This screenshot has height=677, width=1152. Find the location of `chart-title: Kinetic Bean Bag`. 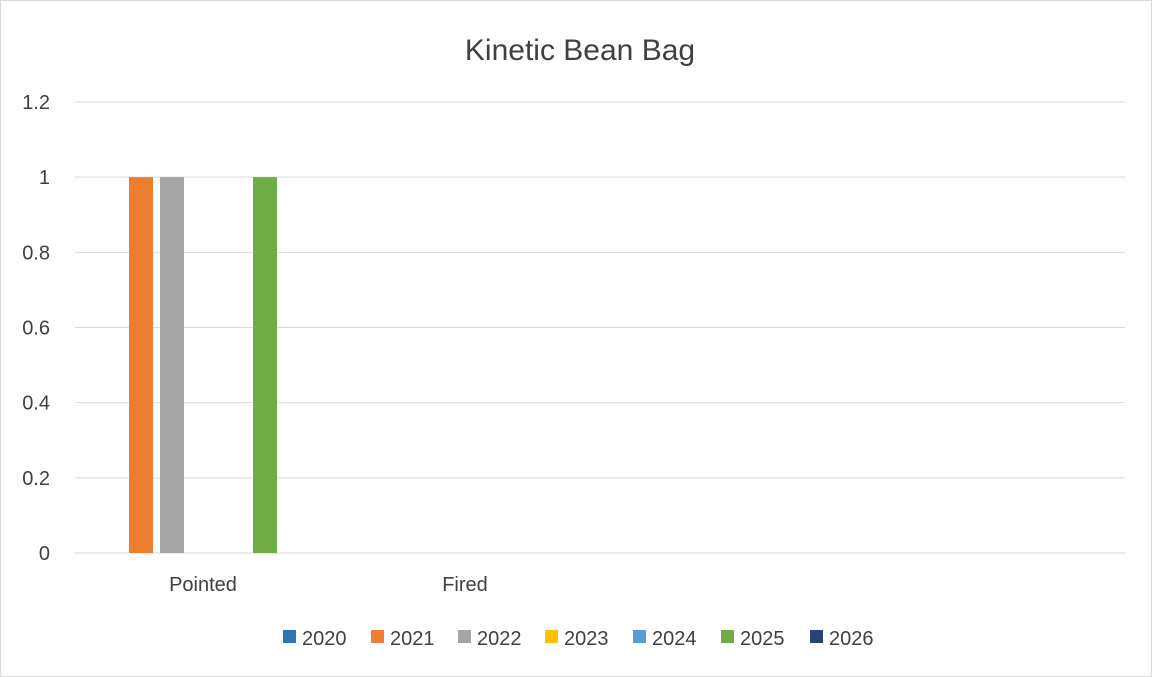

chart-title: Kinetic Bean Bag is located at coordinates (580, 50).